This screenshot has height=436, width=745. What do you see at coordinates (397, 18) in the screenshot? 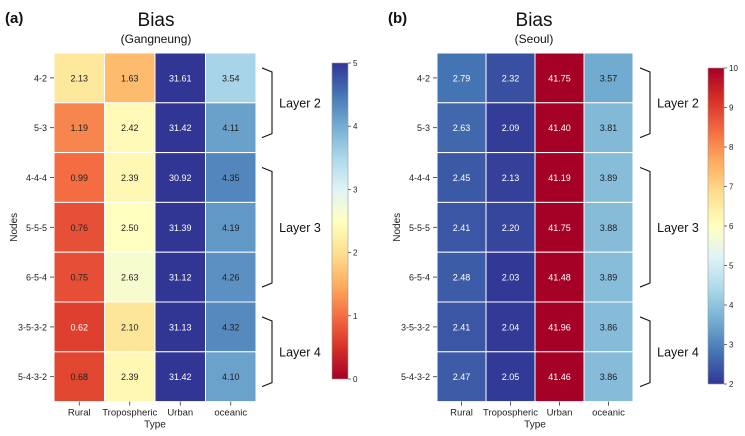
I see `panel-label: (b)` at bounding box center [397, 18].